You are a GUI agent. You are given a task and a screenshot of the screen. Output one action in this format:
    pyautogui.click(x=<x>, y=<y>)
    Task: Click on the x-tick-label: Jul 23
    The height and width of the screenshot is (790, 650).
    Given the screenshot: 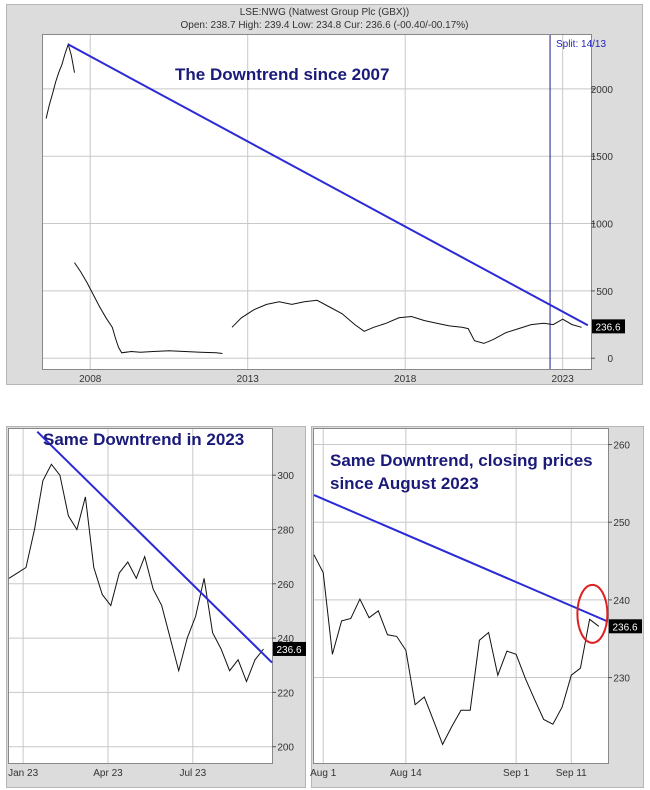 What is the action you would take?
    pyautogui.click(x=192, y=773)
    